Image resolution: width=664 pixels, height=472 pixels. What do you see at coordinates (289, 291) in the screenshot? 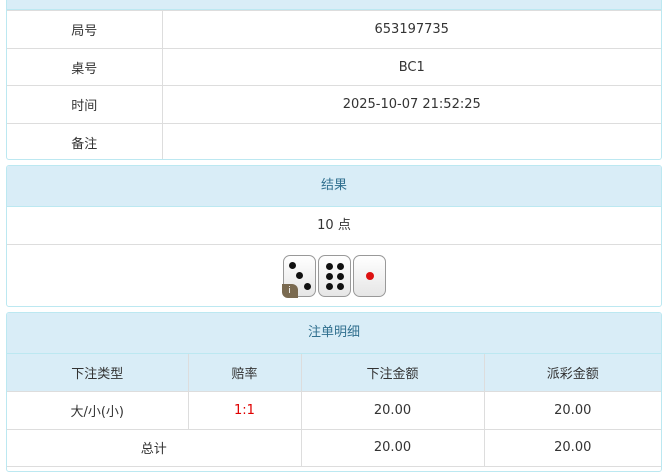
I see `info-icon: i` at bounding box center [289, 291].